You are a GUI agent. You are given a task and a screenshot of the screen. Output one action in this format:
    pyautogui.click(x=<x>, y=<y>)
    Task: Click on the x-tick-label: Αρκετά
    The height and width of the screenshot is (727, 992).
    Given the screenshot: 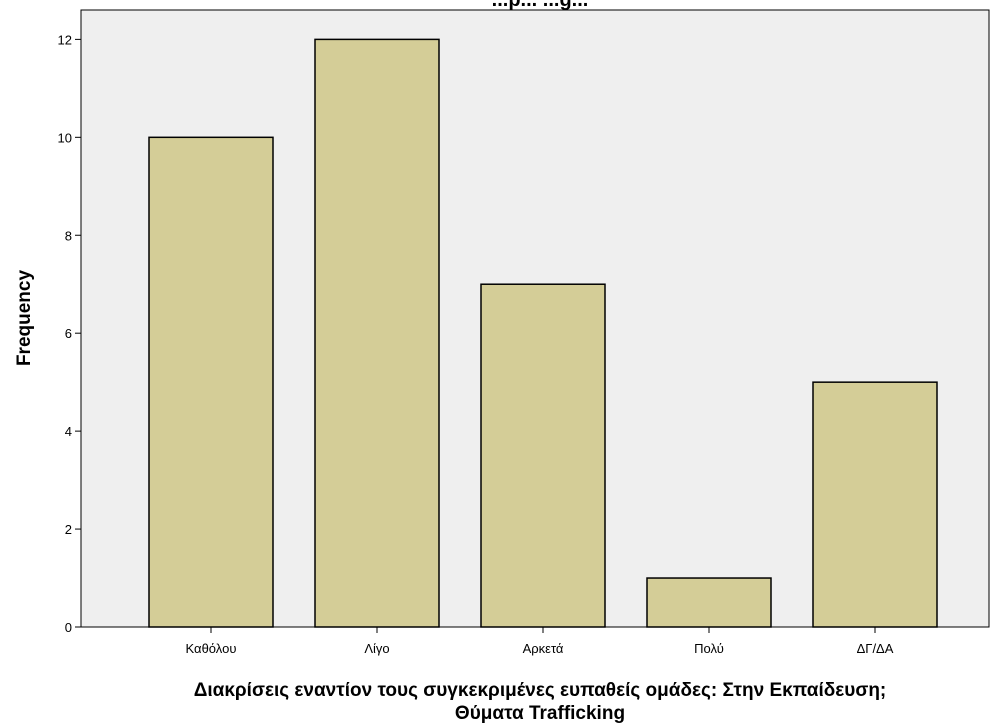 What is the action you would take?
    pyautogui.click(x=543, y=648)
    